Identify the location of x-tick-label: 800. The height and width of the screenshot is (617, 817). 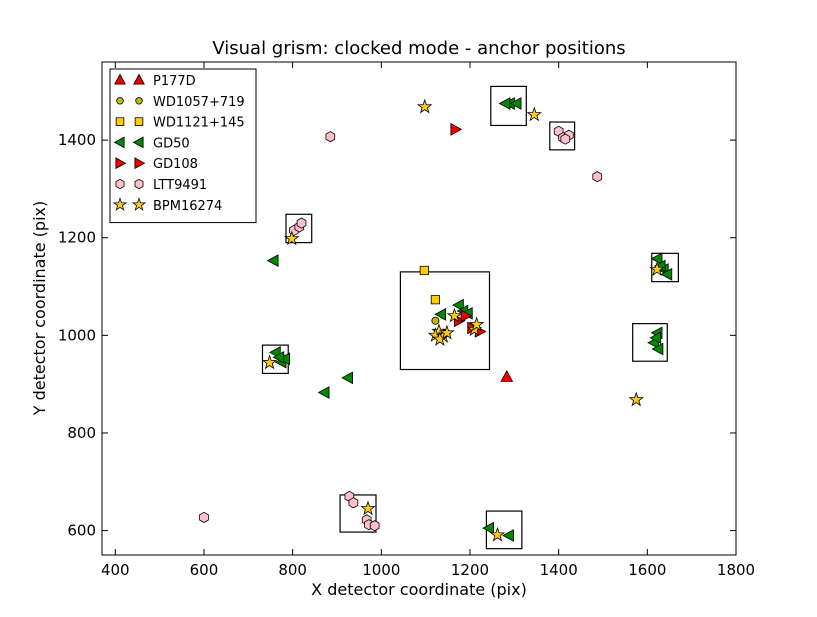
(292, 570).